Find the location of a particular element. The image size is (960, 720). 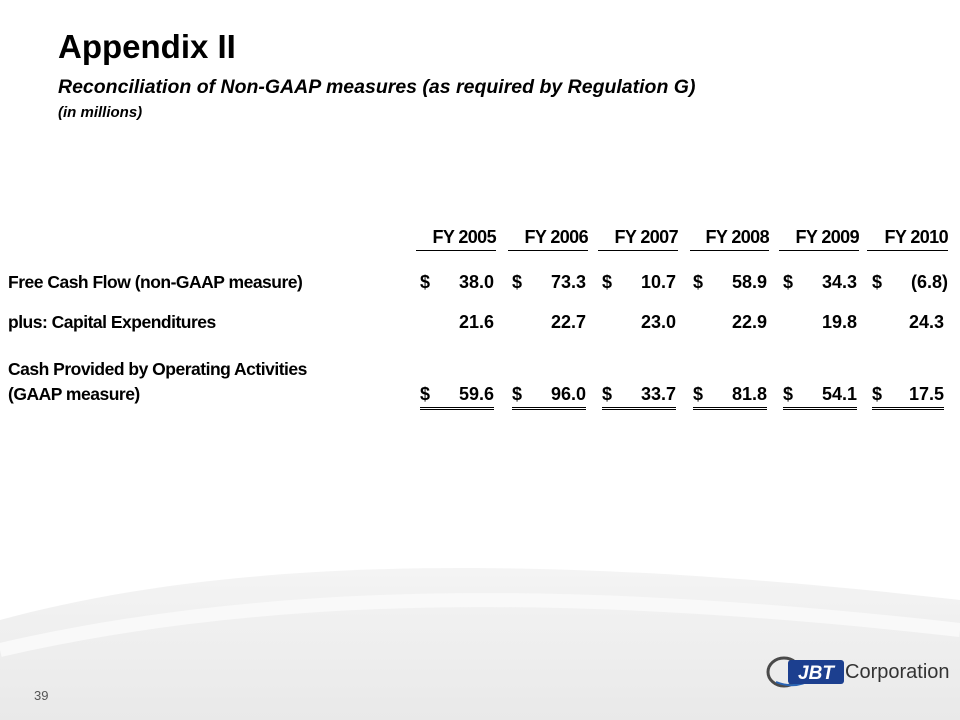

table-cell: 24.3 is located at coordinates (908, 324).